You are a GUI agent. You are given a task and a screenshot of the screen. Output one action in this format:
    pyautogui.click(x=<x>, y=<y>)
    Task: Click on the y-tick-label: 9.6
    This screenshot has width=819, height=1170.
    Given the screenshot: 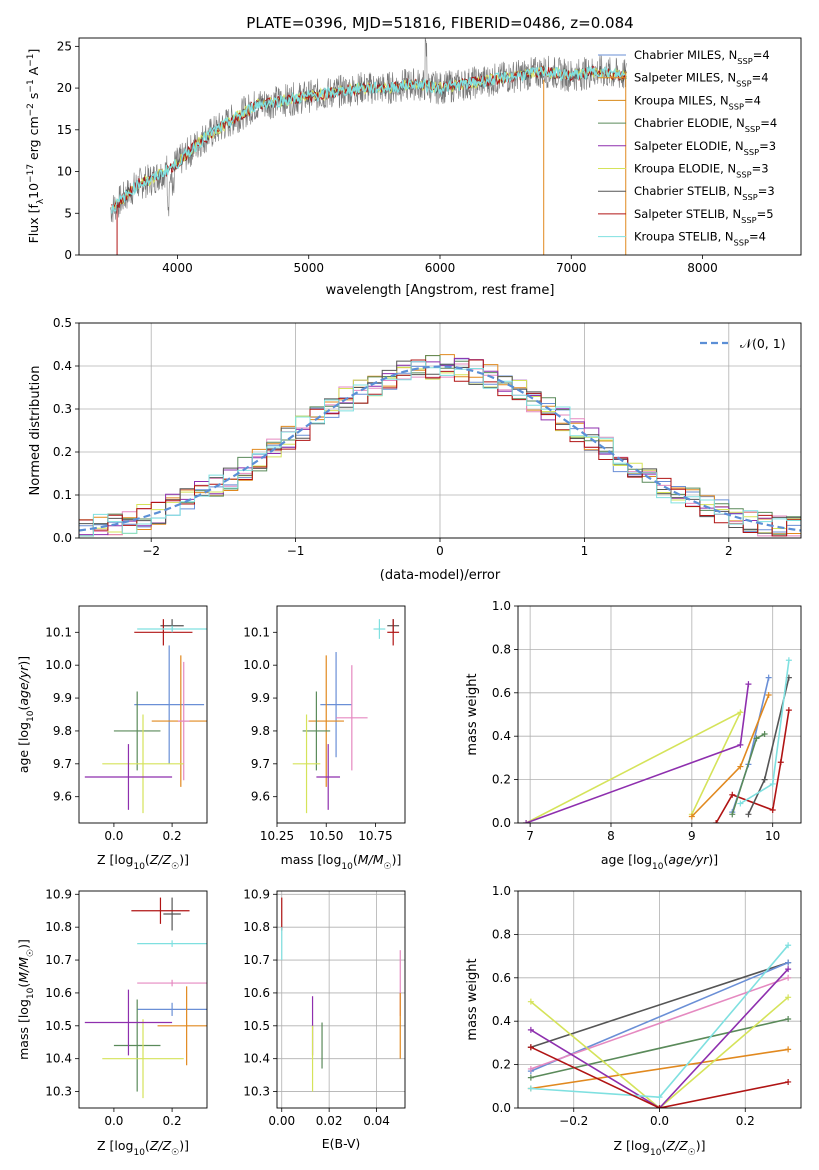 What is the action you would take?
    pyautogui.click(x=62, y=797)
    